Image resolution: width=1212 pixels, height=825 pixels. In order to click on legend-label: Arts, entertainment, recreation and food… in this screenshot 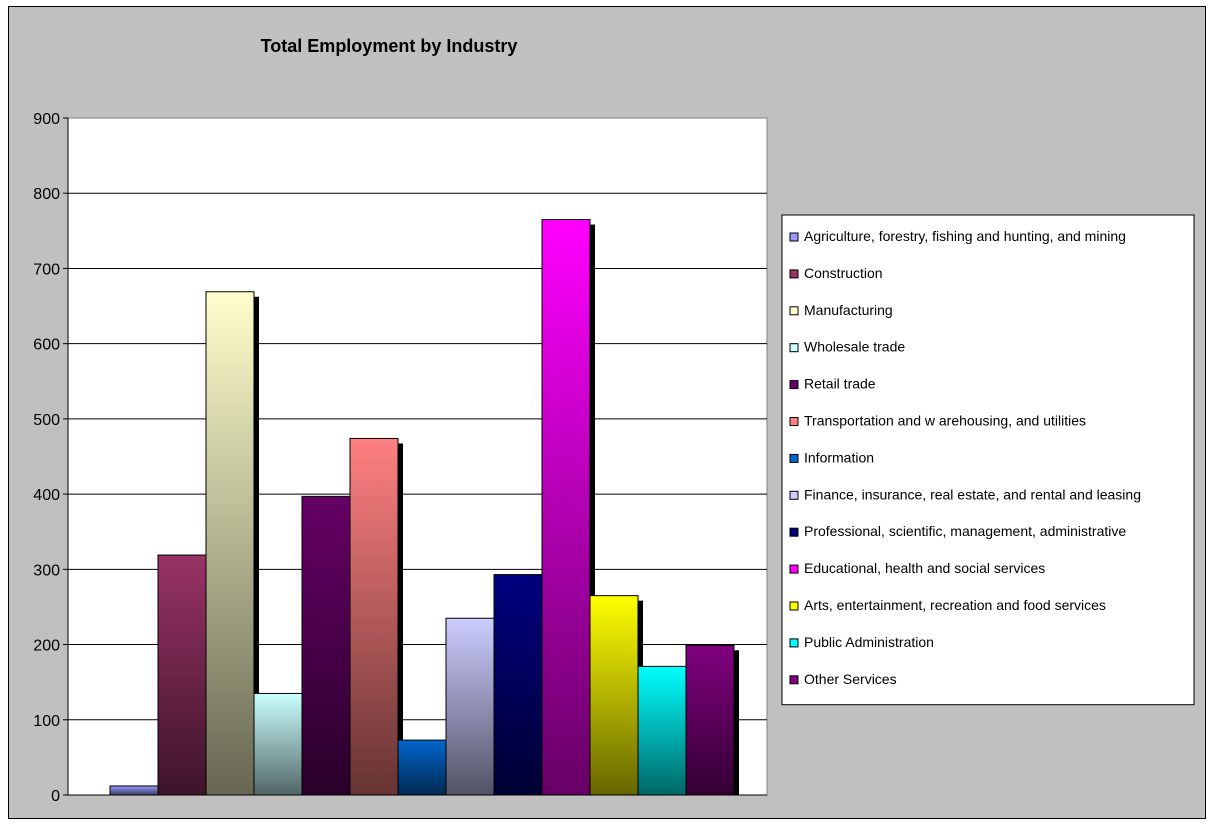, I will do `click(955, 605)`.